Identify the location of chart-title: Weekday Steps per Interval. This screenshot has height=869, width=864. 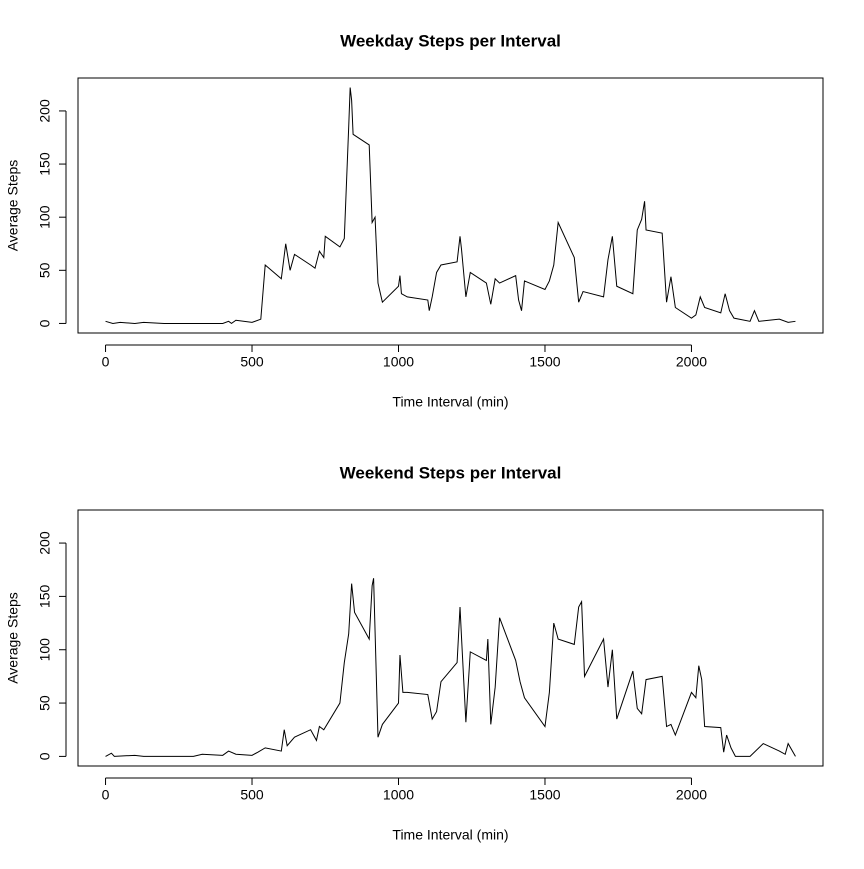
(450, 40).